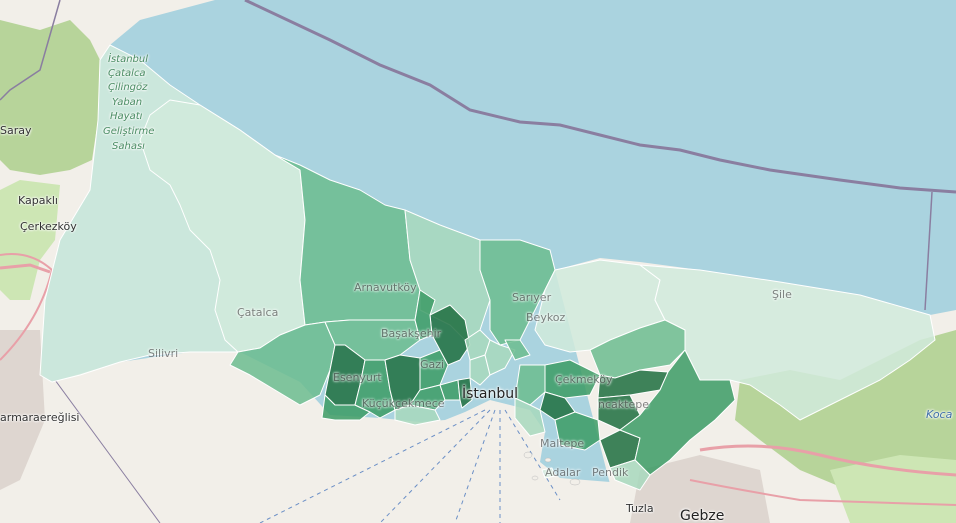 The width and height of the screenshot is (956, 523). What do you see at coordinates (30, 50) in the screenshot?
I see `boundary-west` at bounding box center [30, 50].